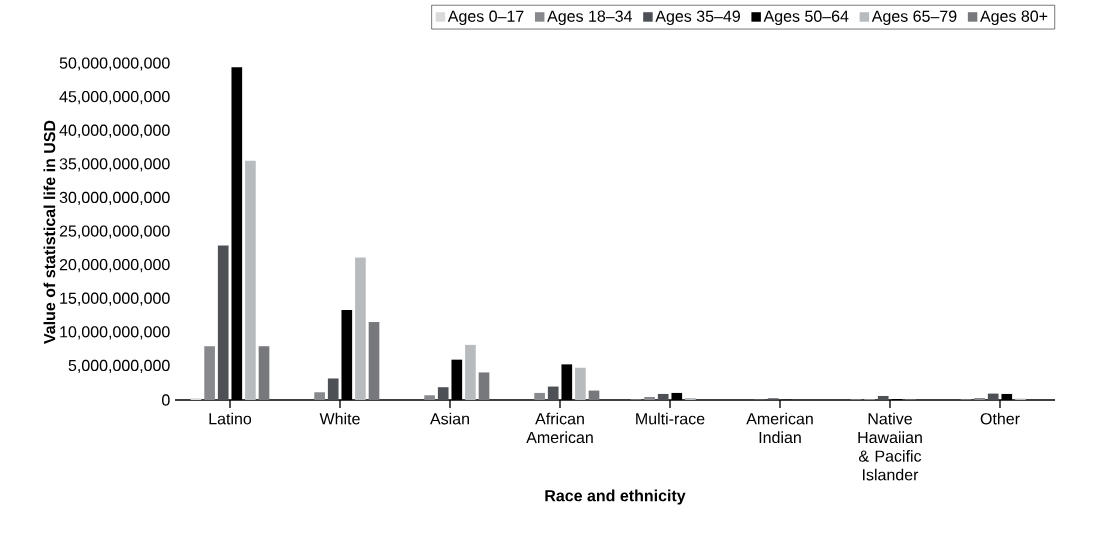 Image resolution: width=1115 pixels, height=539 pixels. I want to click on legend-label: Ages 50–64, so click(806, 18).